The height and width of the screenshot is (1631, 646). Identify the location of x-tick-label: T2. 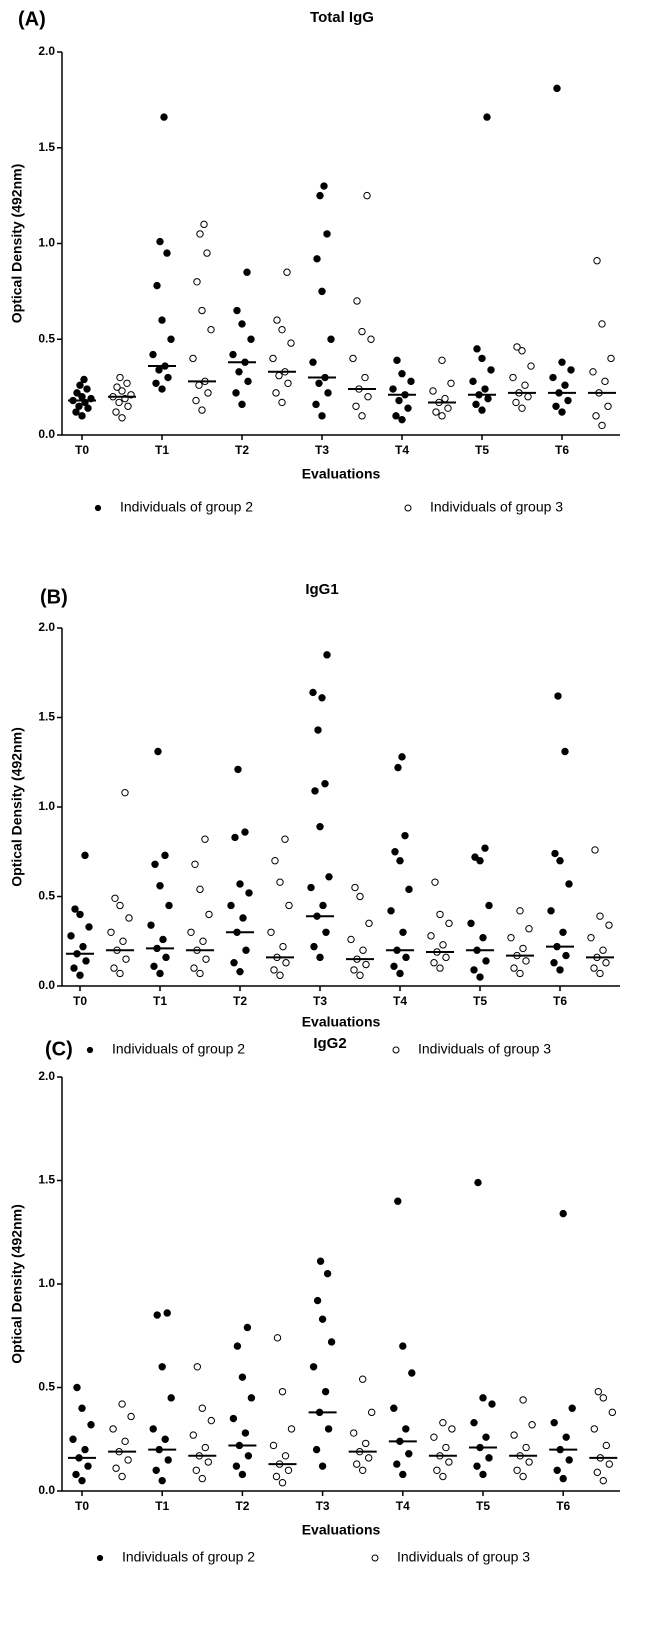
(242, 450).